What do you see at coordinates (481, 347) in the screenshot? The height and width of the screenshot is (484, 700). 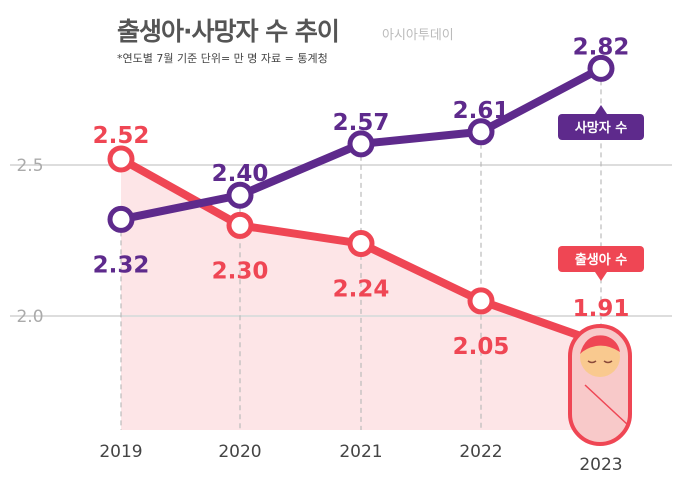 I see `data-label: 2.05` at bounding box center [481, 347].